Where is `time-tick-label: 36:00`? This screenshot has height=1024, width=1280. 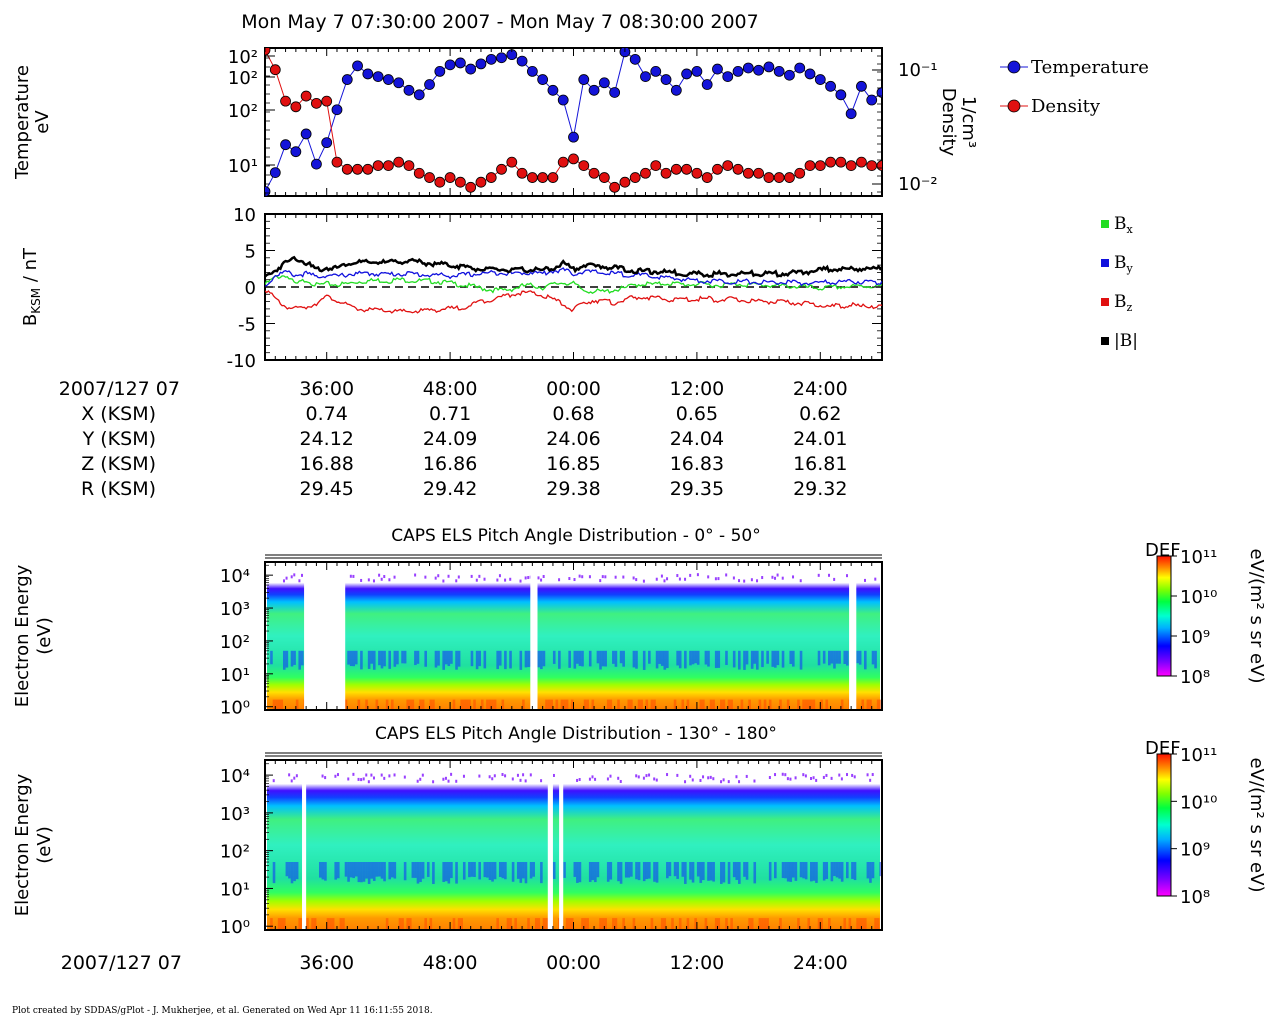 time-tick-label: 36:00 is located at coordinates (326, 389).